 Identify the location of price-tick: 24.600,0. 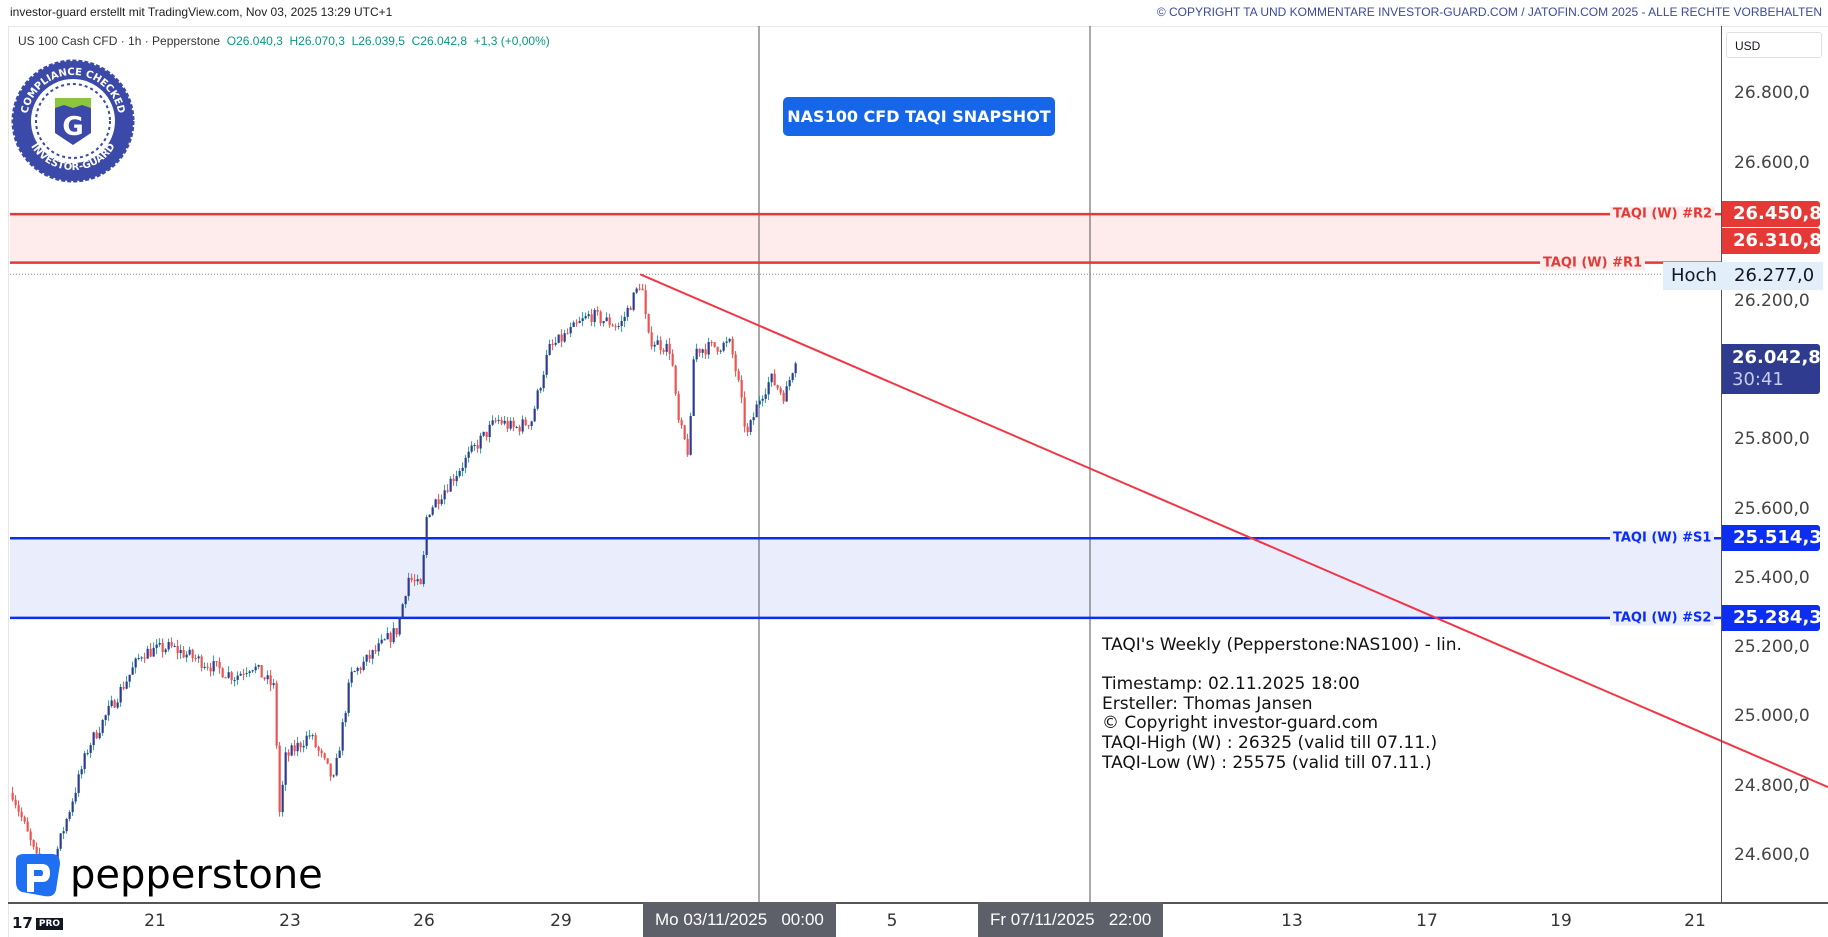
(1772, 854).